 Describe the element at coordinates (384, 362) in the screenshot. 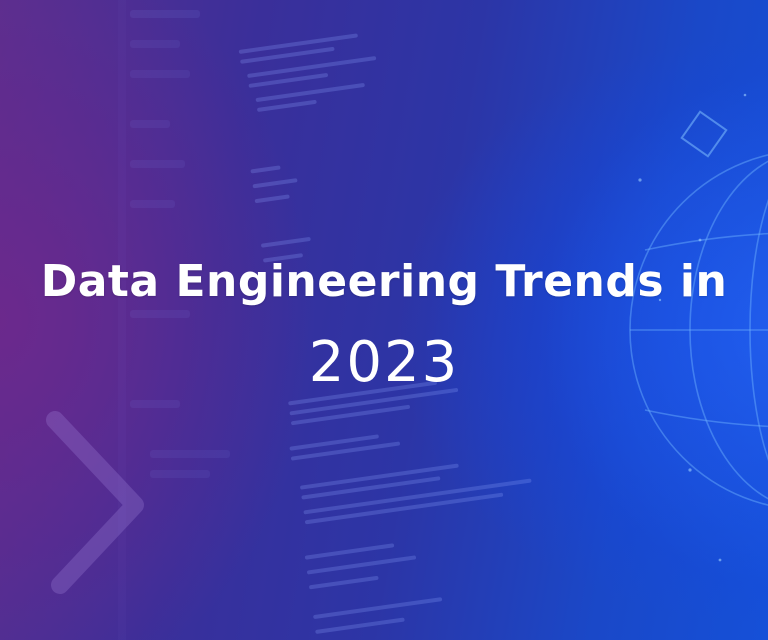

I see `banner-year: 2023` at that location.